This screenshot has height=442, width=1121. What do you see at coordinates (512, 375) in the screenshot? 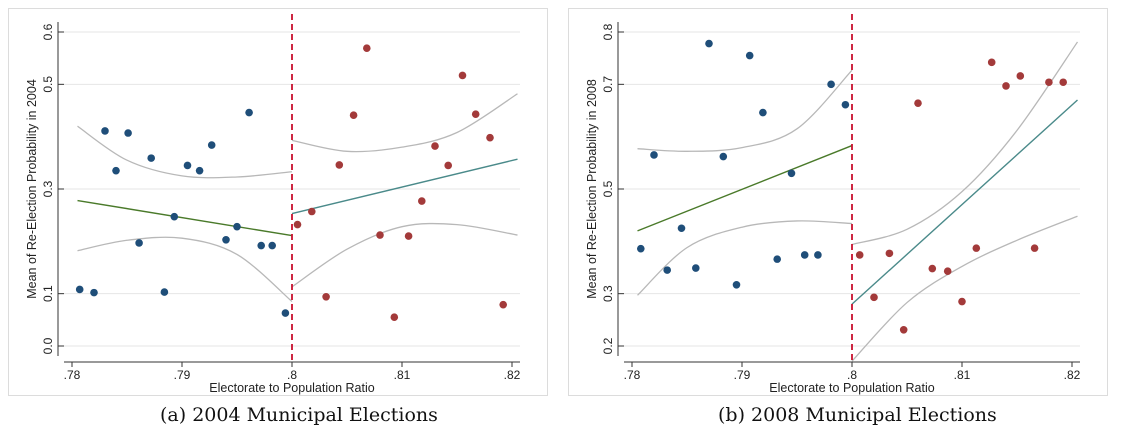
I see `x-tick-label: .82` at bounding box center [512, 375].